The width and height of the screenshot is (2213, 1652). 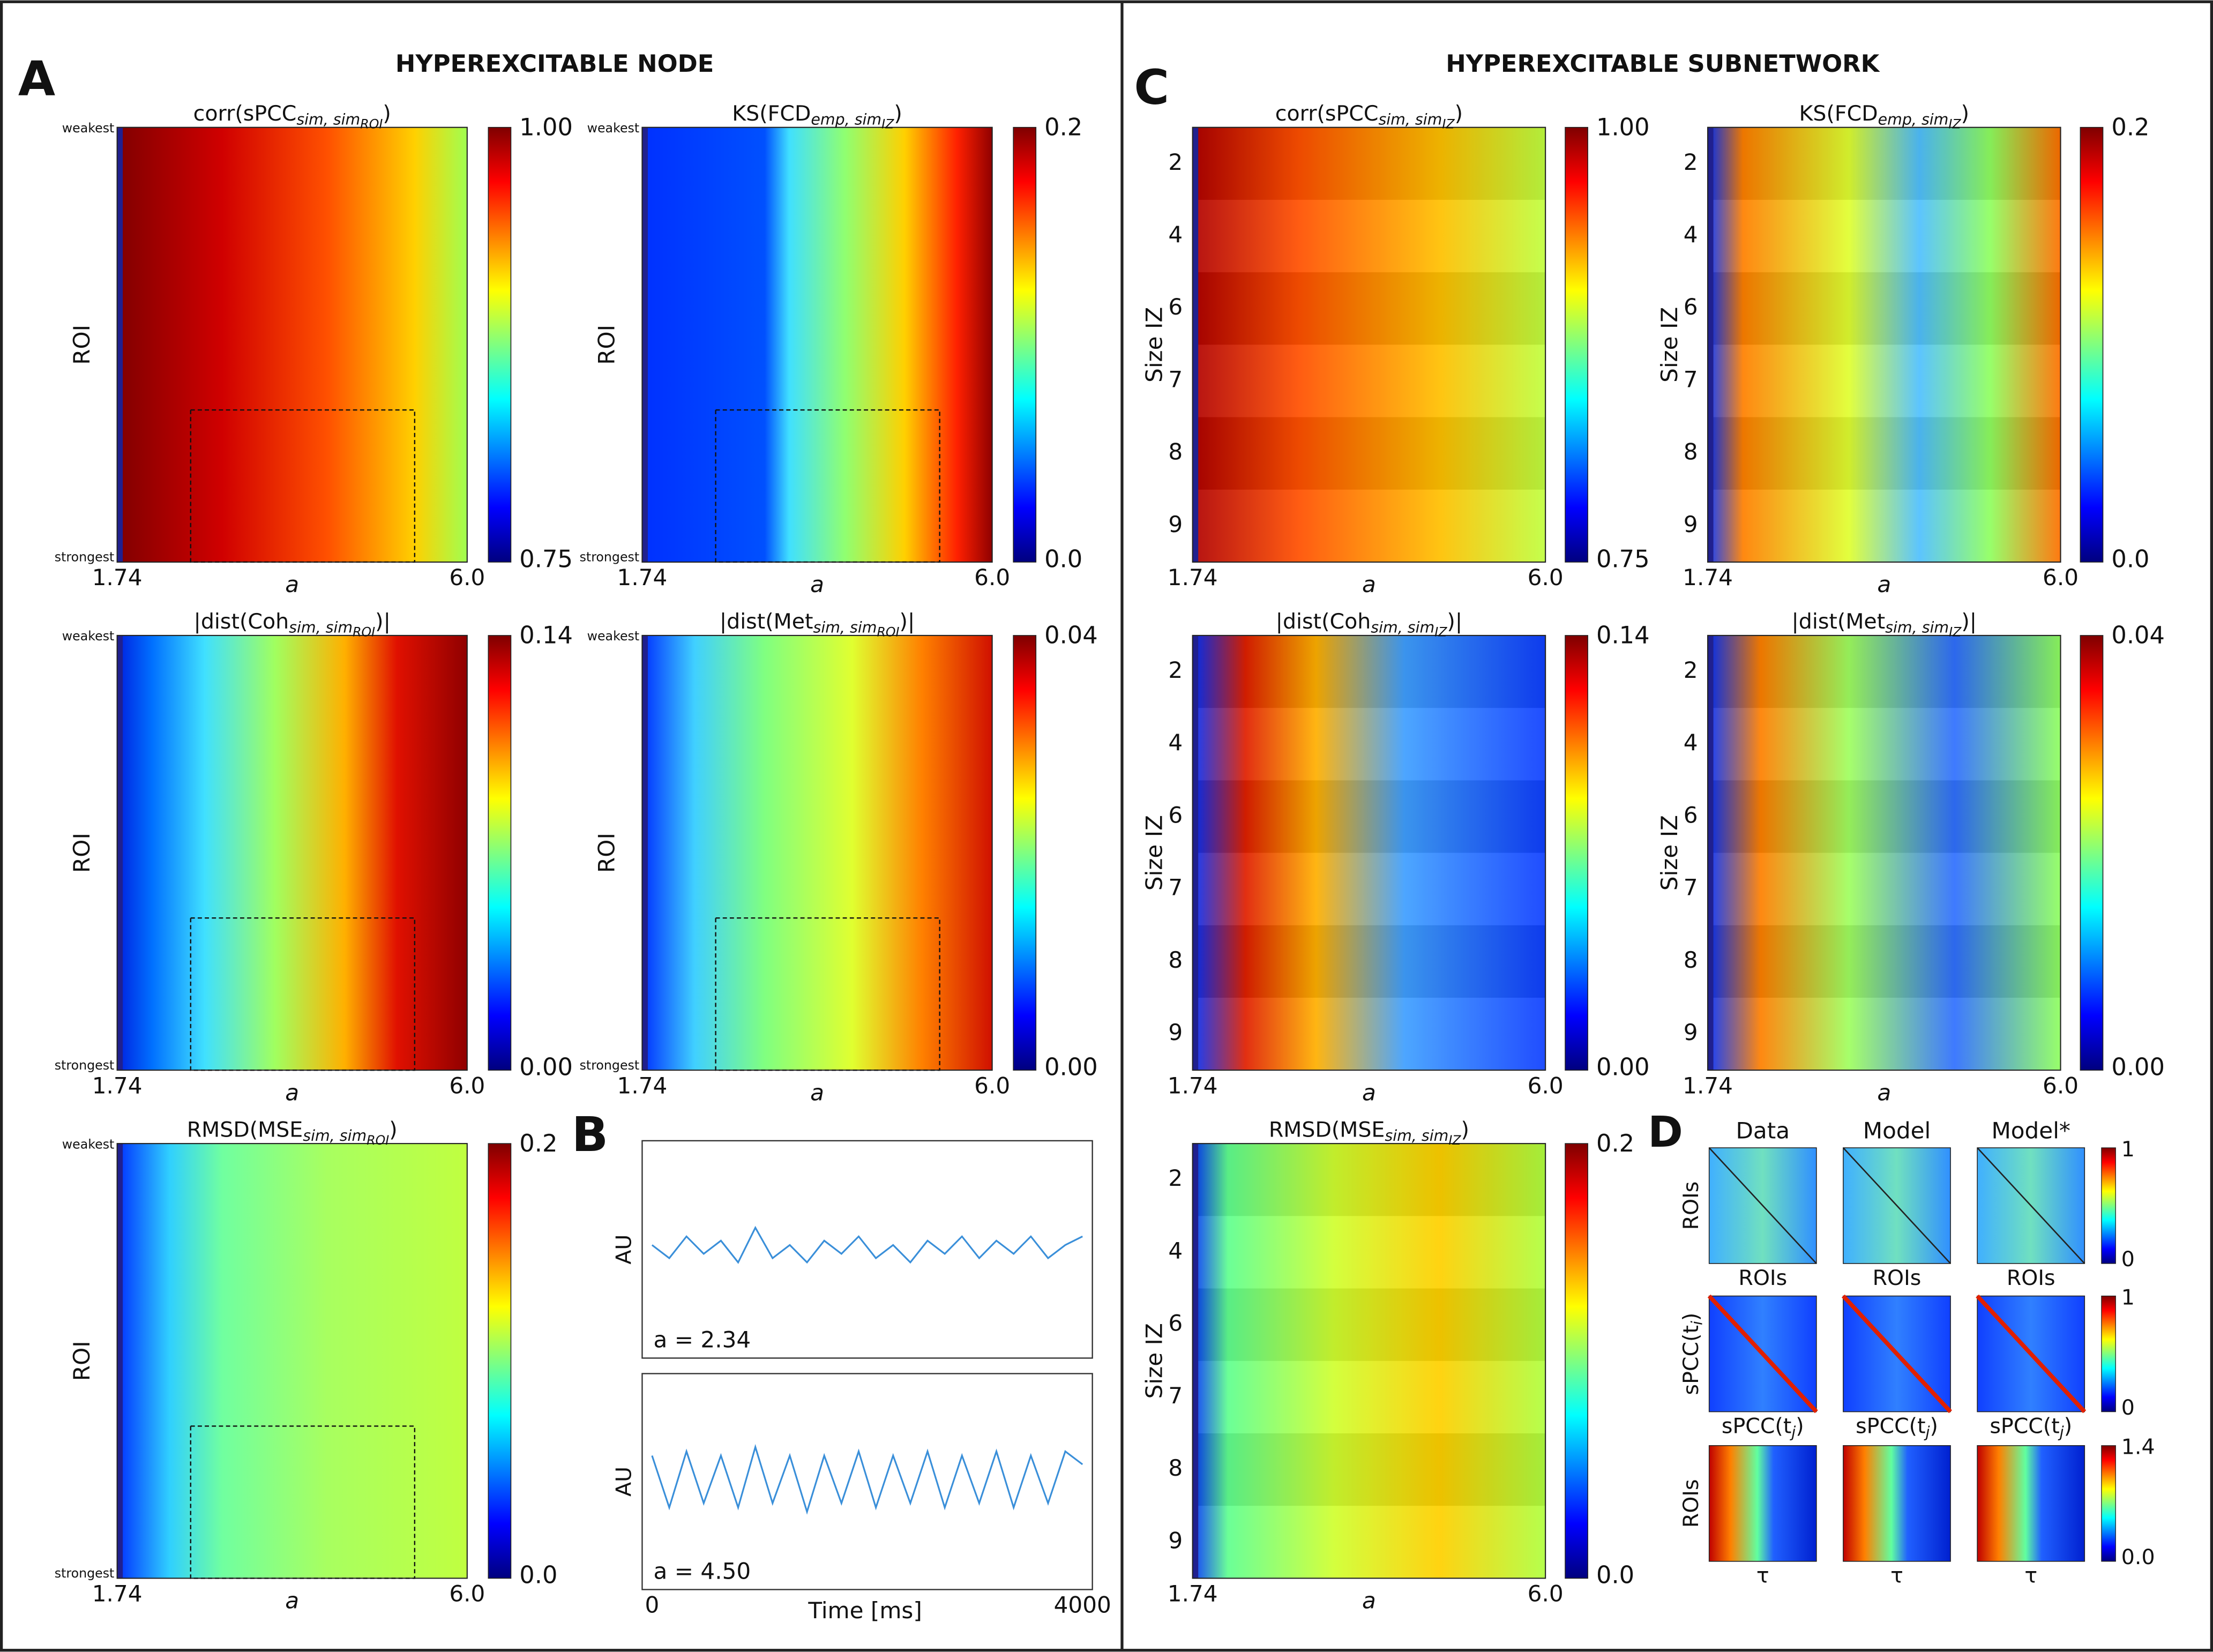 I want to click on y-tick-label: 8, so click(x=1691, y=452).